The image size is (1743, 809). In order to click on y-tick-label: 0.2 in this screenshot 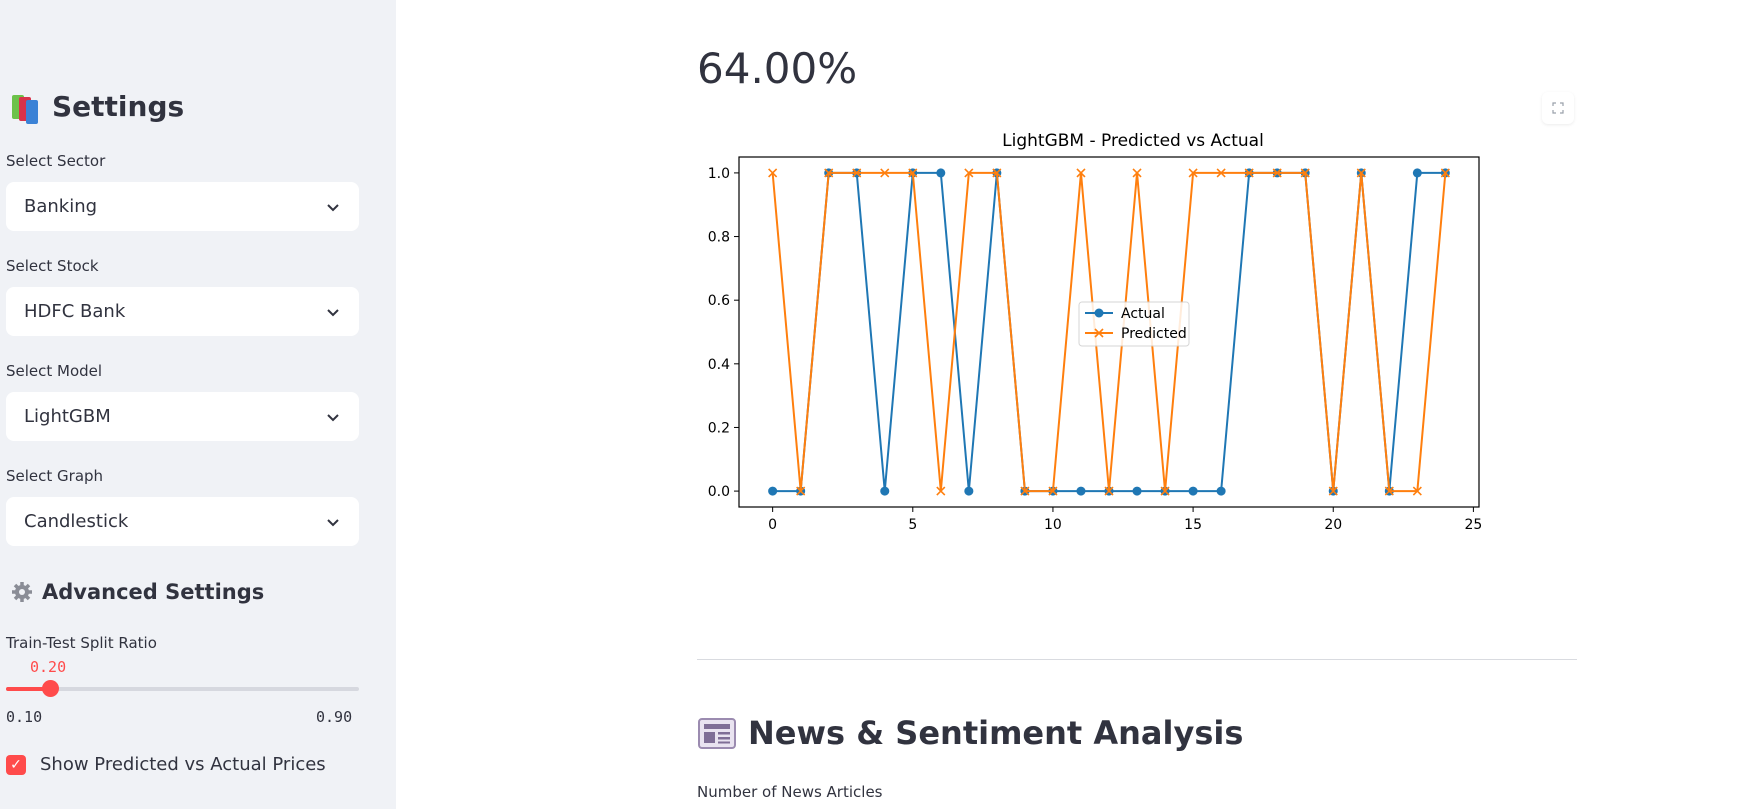, I will do `click(719, 428)`.